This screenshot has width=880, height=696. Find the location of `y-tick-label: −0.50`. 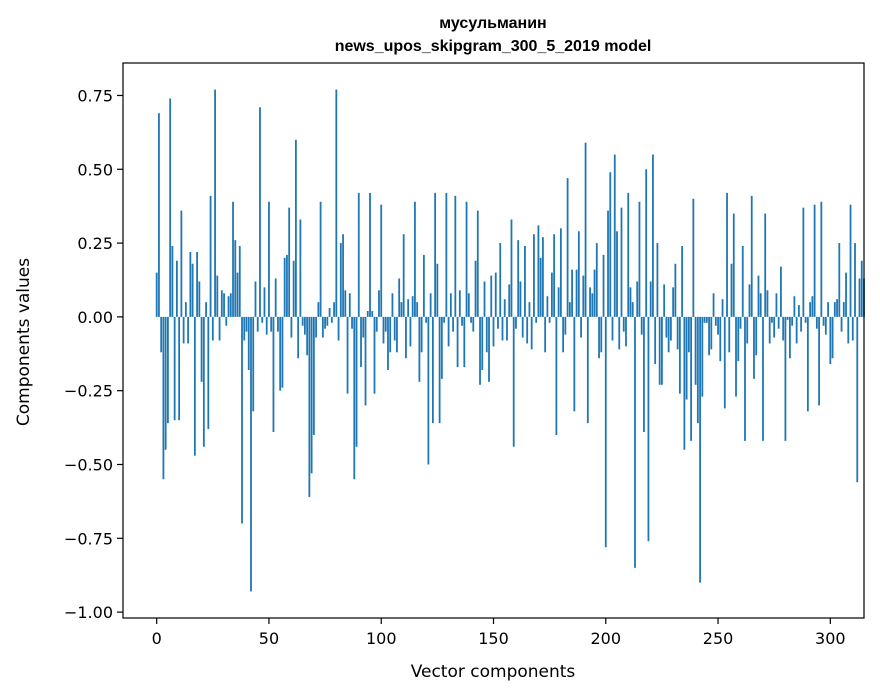

y-tick-label: −0.50 is located at coordinates (88, 464).